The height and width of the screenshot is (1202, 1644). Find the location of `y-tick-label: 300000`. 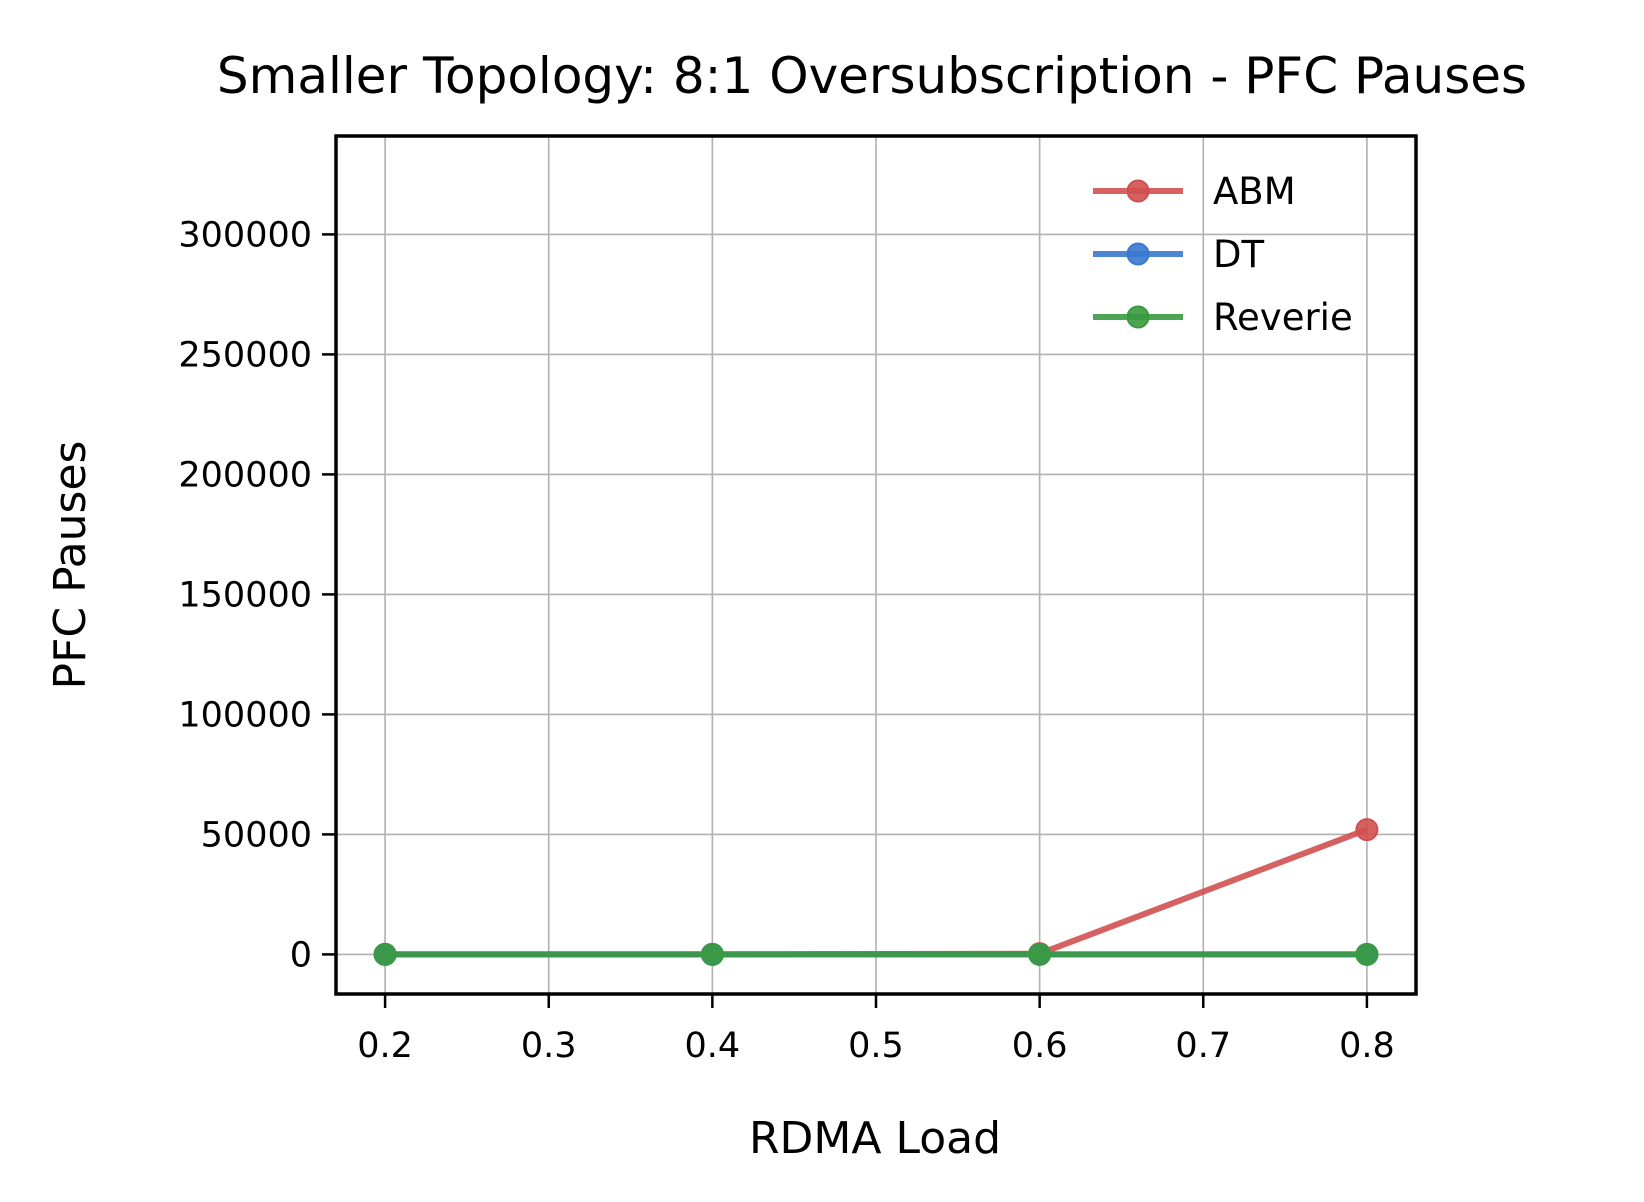

y-tick-label: 300000 is located at coordinates (245, 235).